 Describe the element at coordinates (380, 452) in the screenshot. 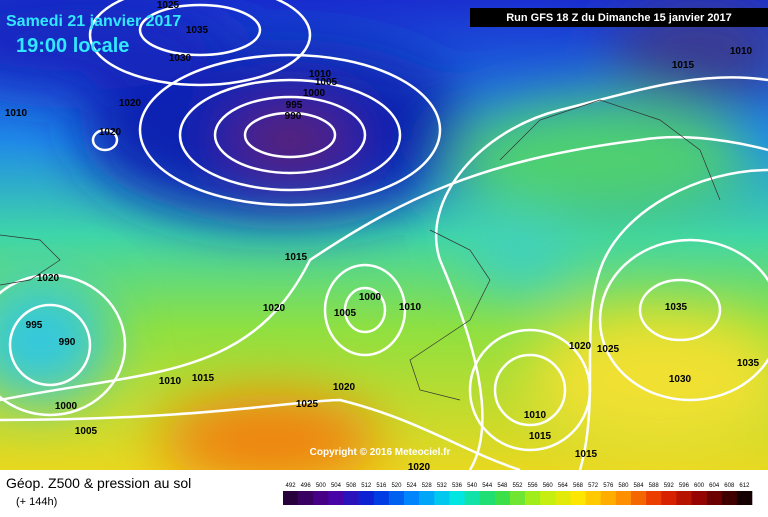

I see `copyright: Copyright © 2016 Meteociel.fr` at that location.